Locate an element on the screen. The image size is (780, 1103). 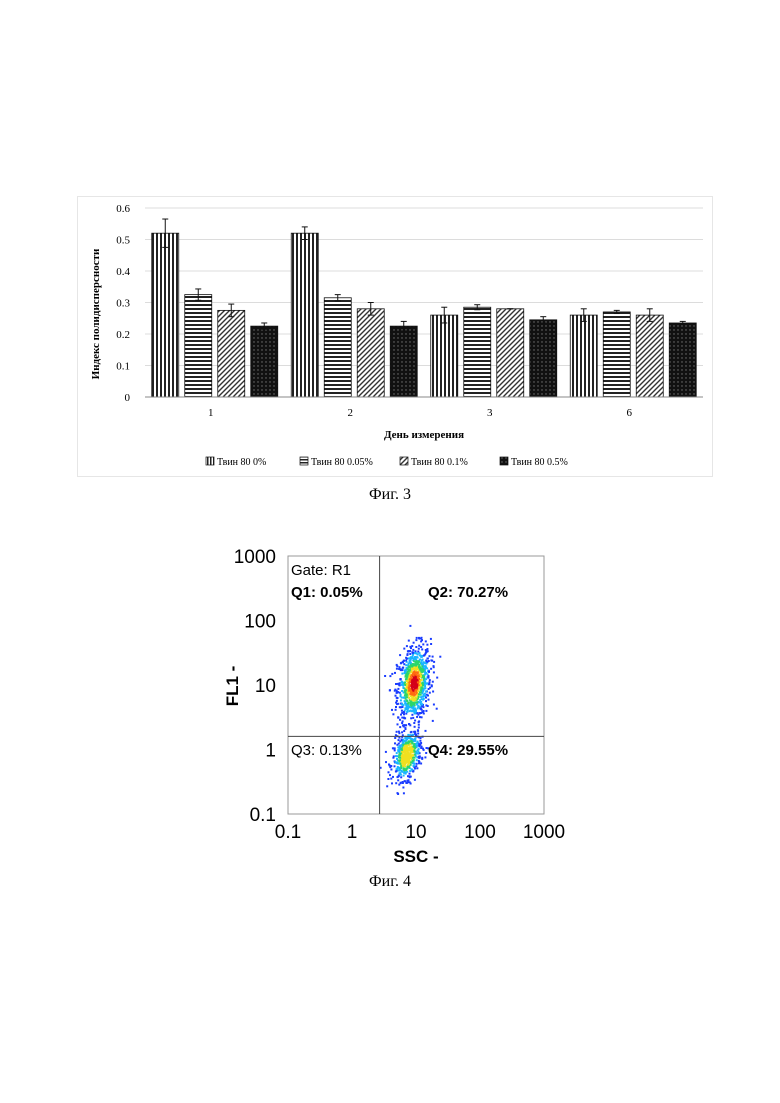
quadrant-q2-label: Q2: 70.27% is located at coordinates (468, 592).